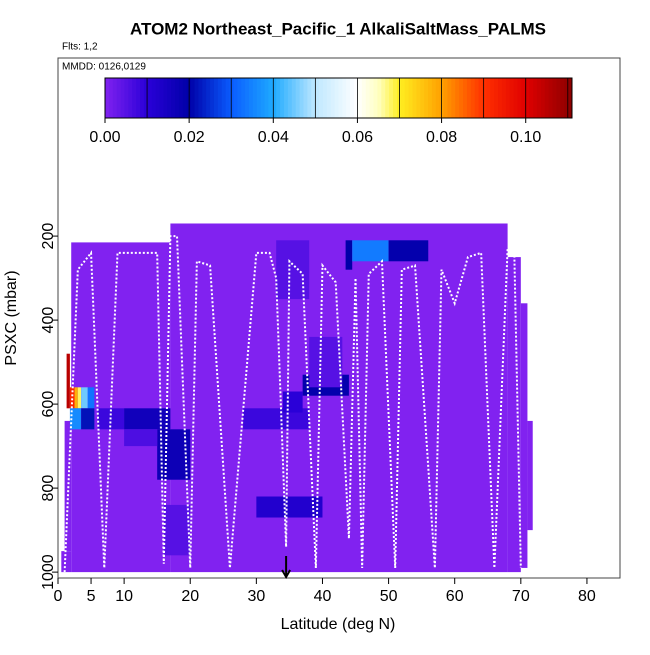  Describe the element at coordinates (389, 596) in the screenshot. I see `x-tick-label: 50` at that location.